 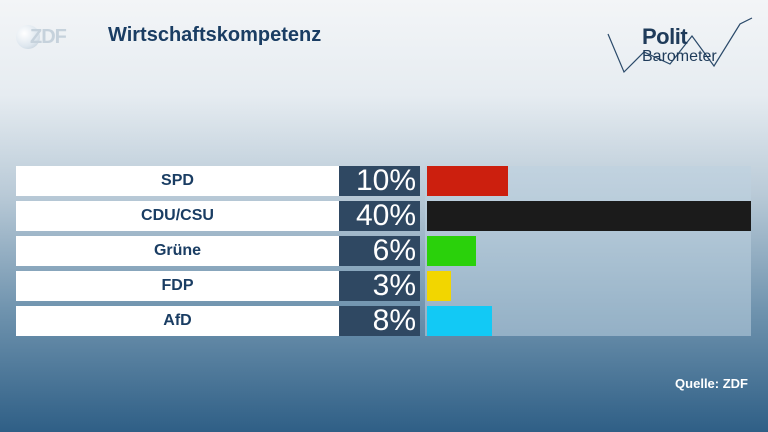 I want to click on chart-title: Wirtschaftskompetenz, so click(x=215, y=35).